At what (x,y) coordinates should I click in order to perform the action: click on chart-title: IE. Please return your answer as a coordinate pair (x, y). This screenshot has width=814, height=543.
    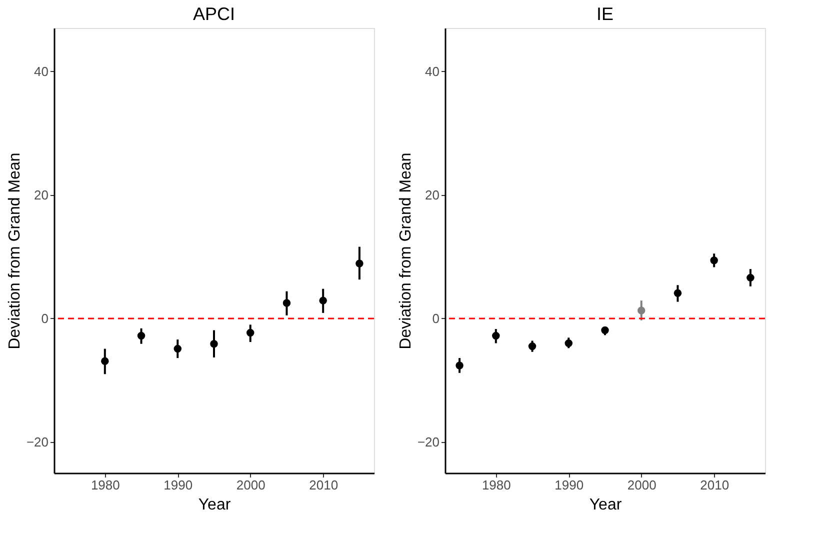
    Looking at the image, I should click on (605, 14).